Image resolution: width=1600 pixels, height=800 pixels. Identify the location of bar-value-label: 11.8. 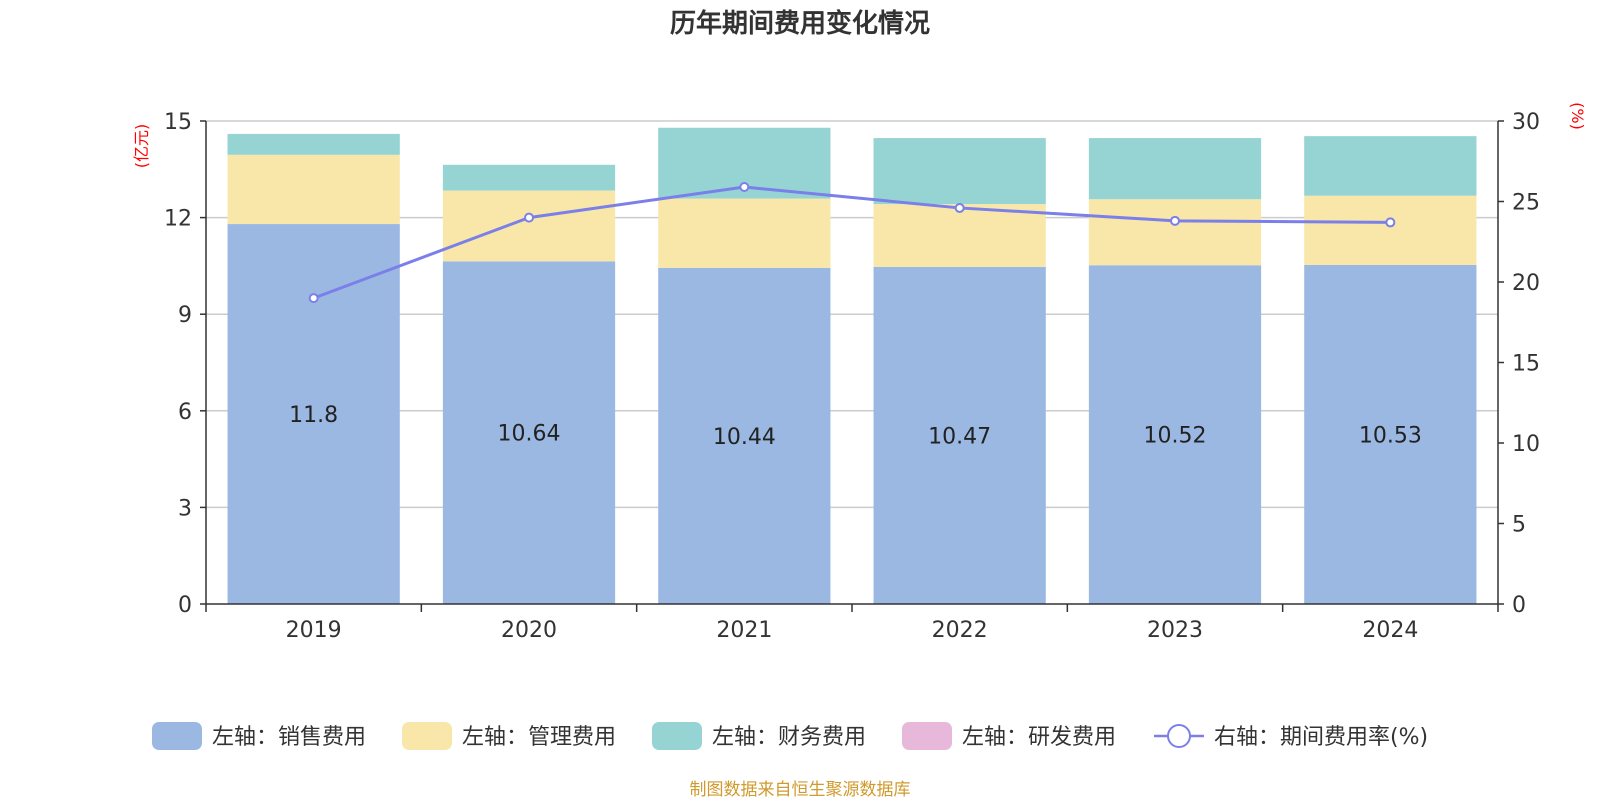
(313, 415).